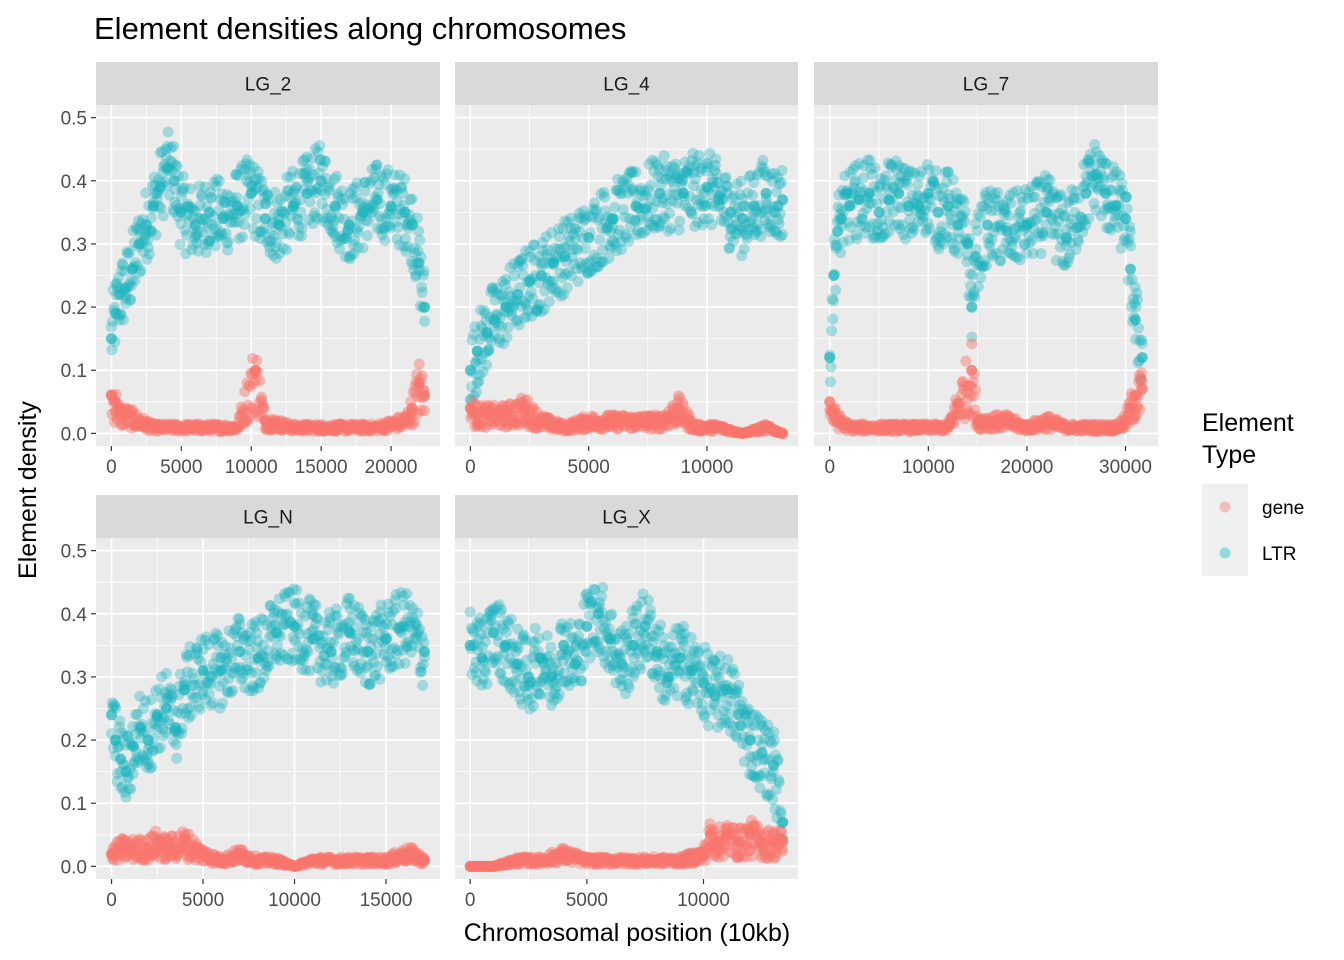  I want to click on x-tick-label: 5000, so click(203, 900).